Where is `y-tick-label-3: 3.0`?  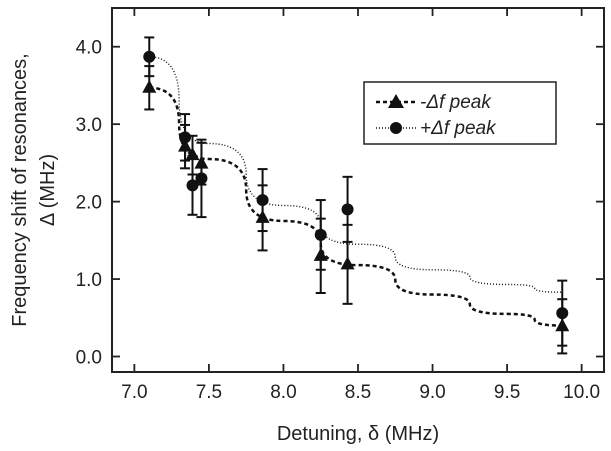 y-tick-label-3: 3.0 is located at coordinates (89, 125).